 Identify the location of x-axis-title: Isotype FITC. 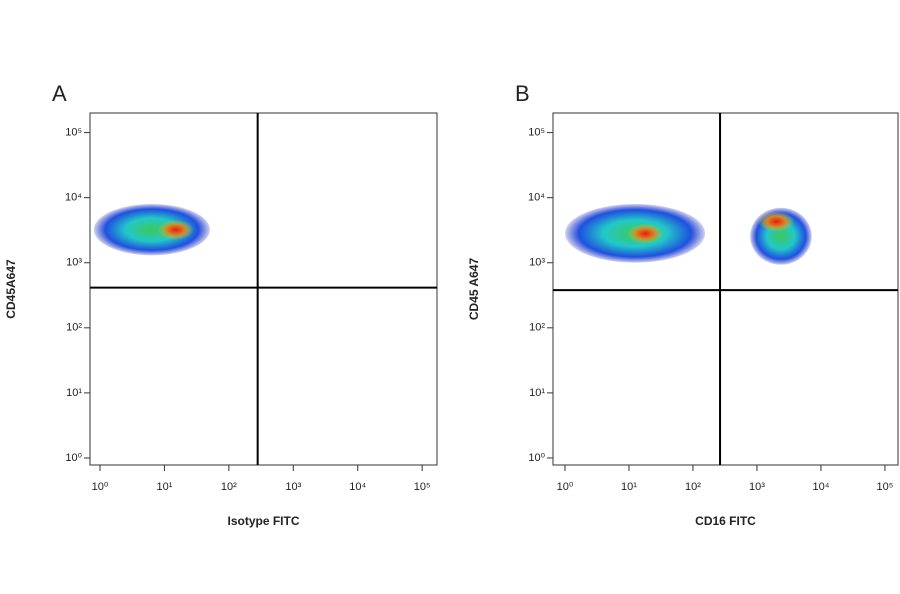
(263, 521).